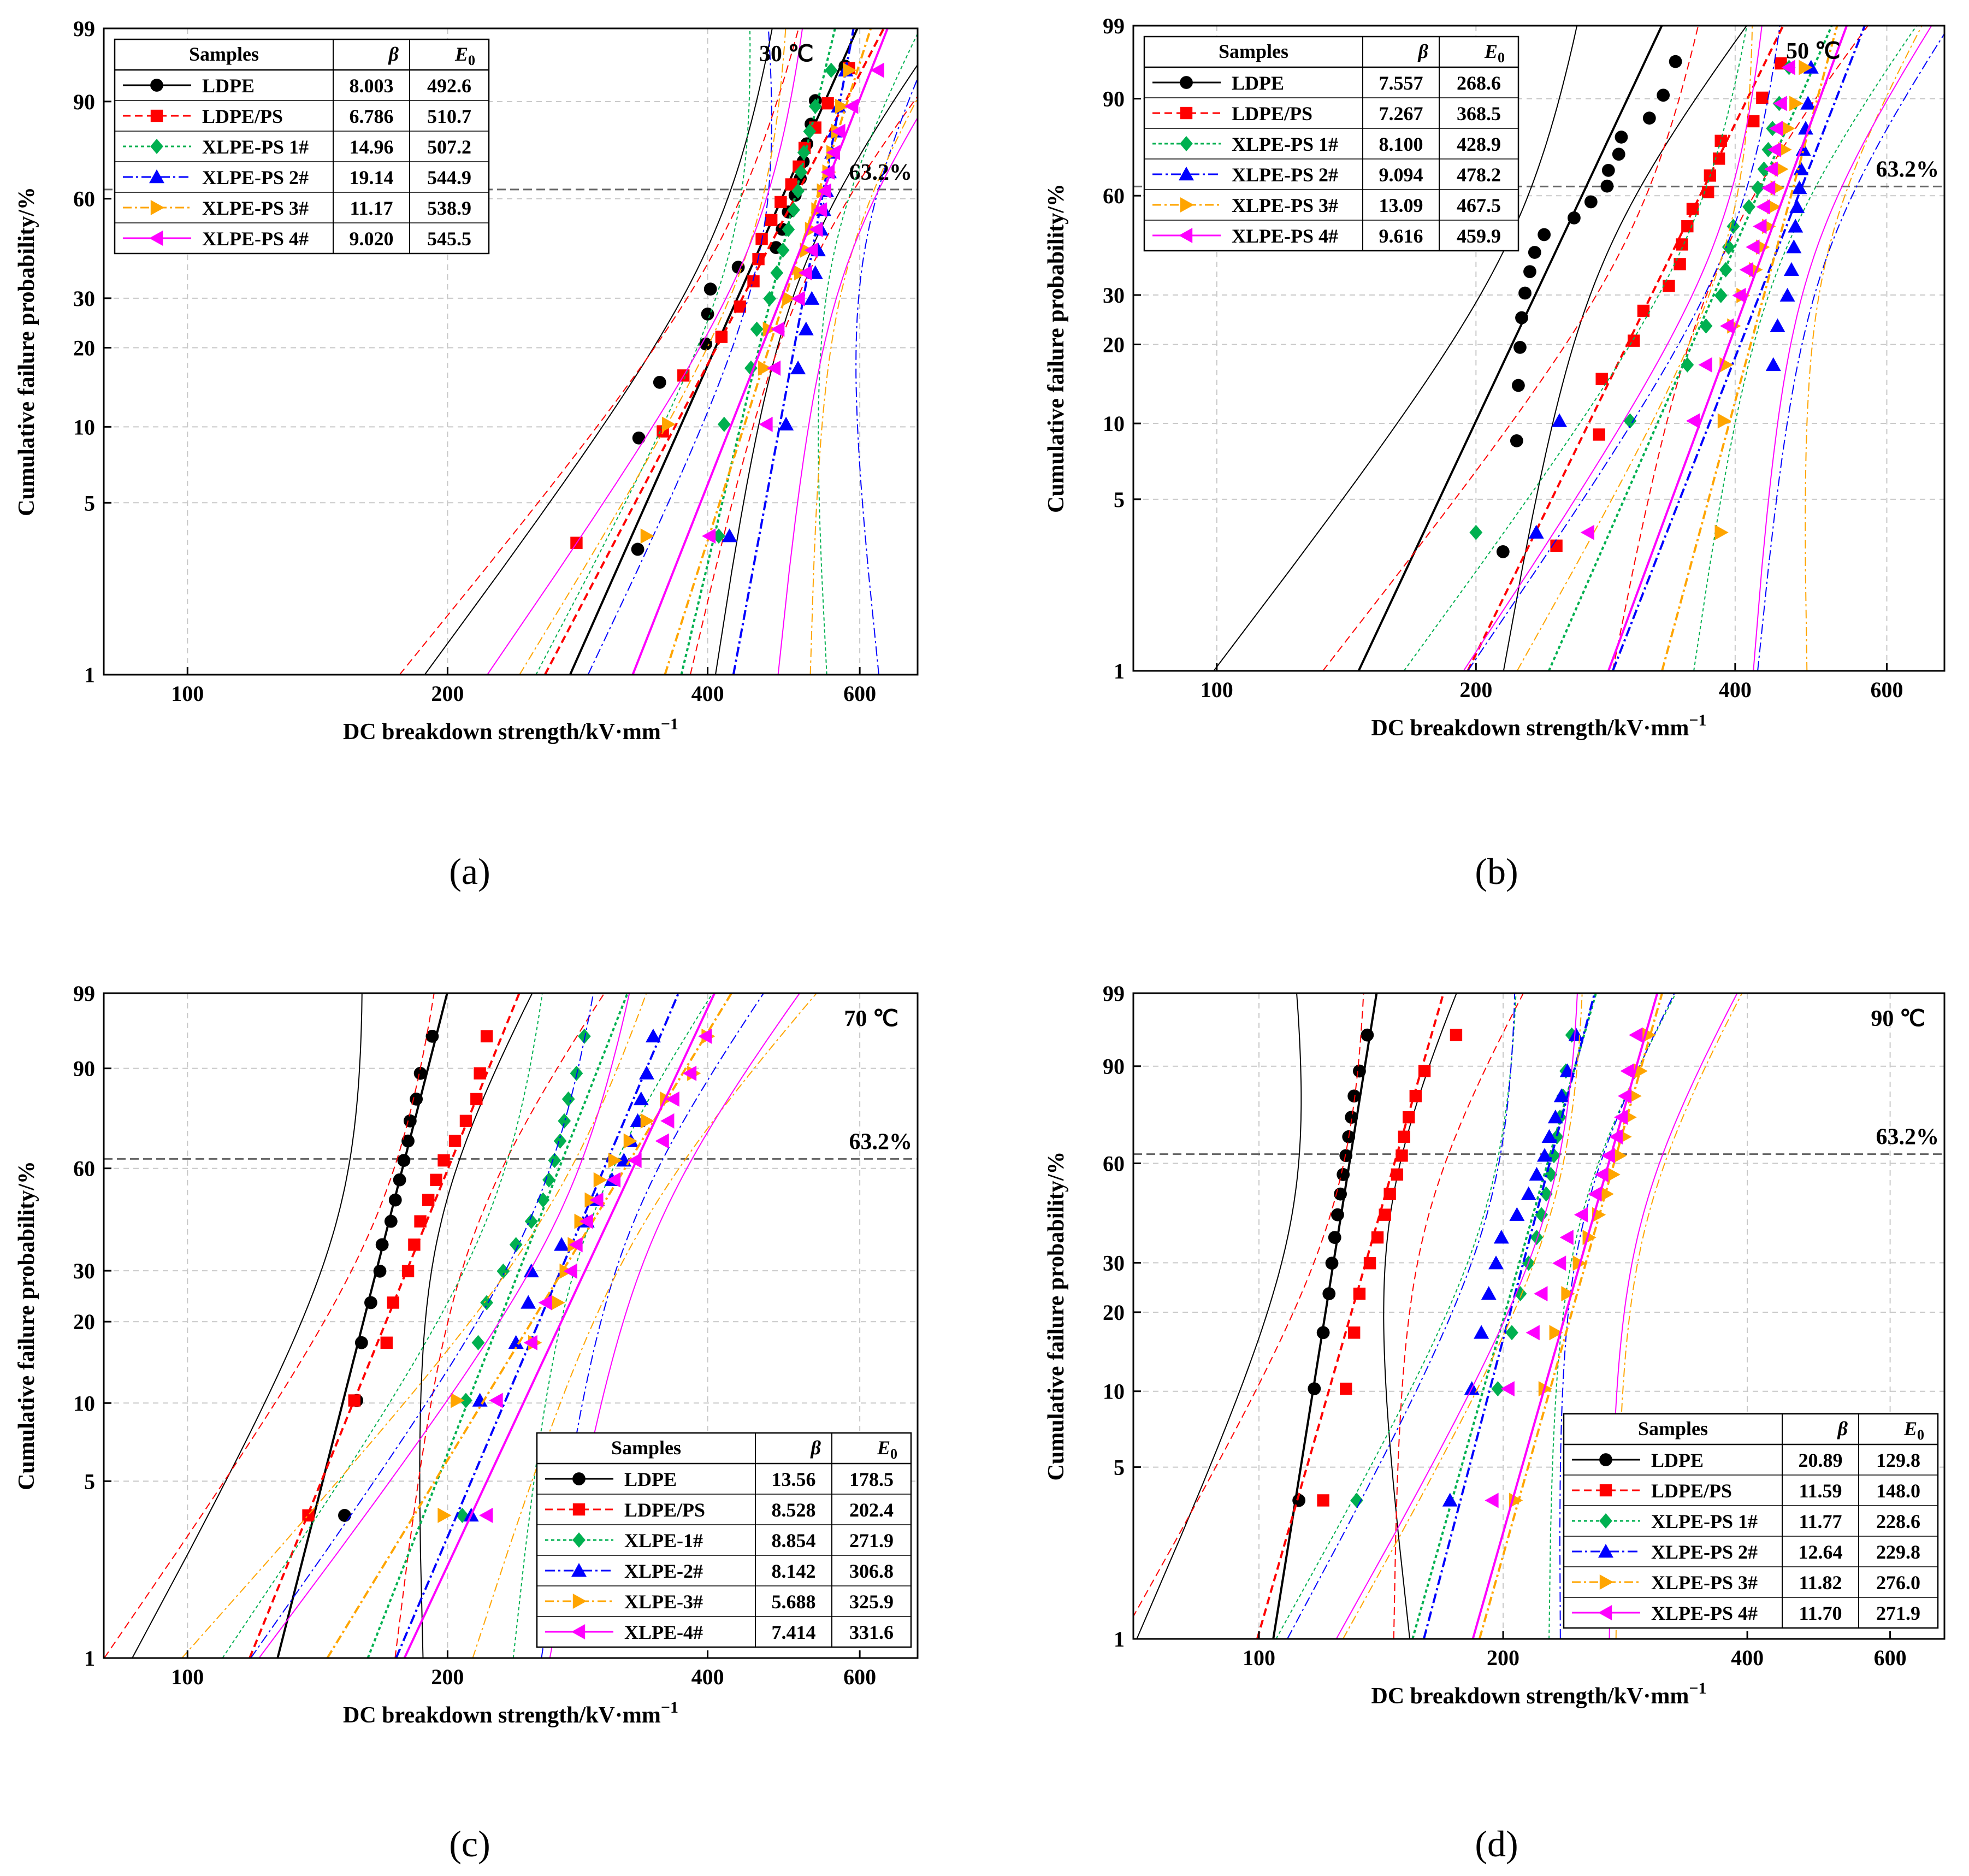 This screenshot has height=1876, width=1969. I want to click on x-axis-title-sup: −1, so click(1697, 1688).